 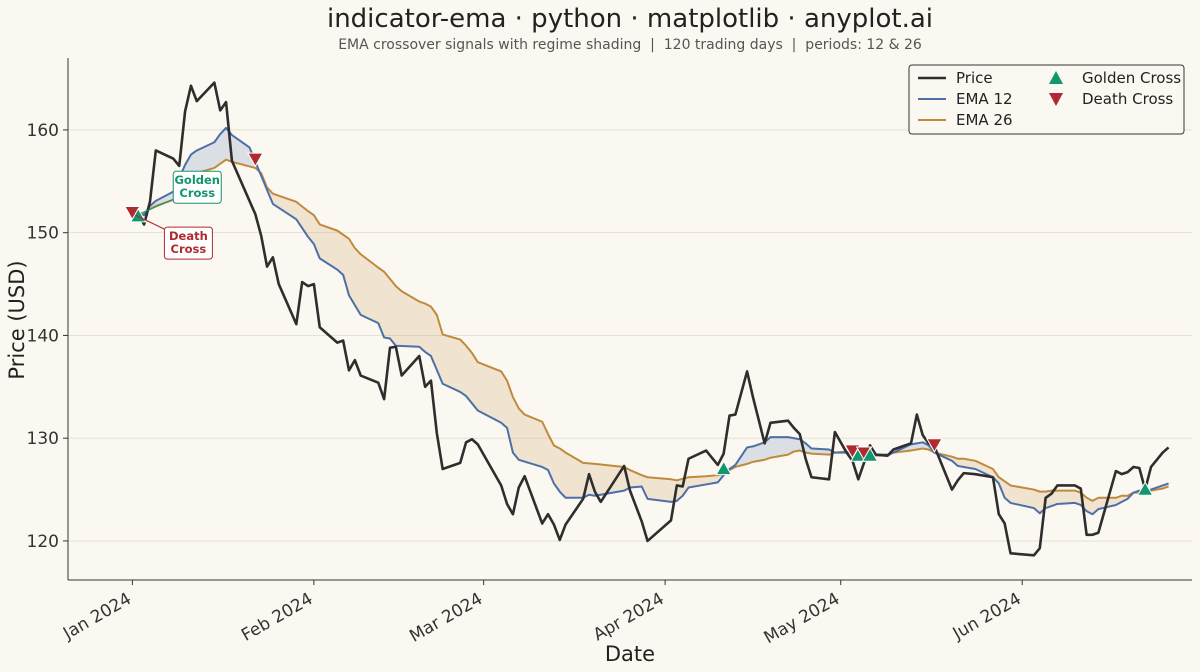 What do you see at coordinates (43, 131) in the screenshot?
I see `y-tick-label: 160` at bounding box center [43, 131].